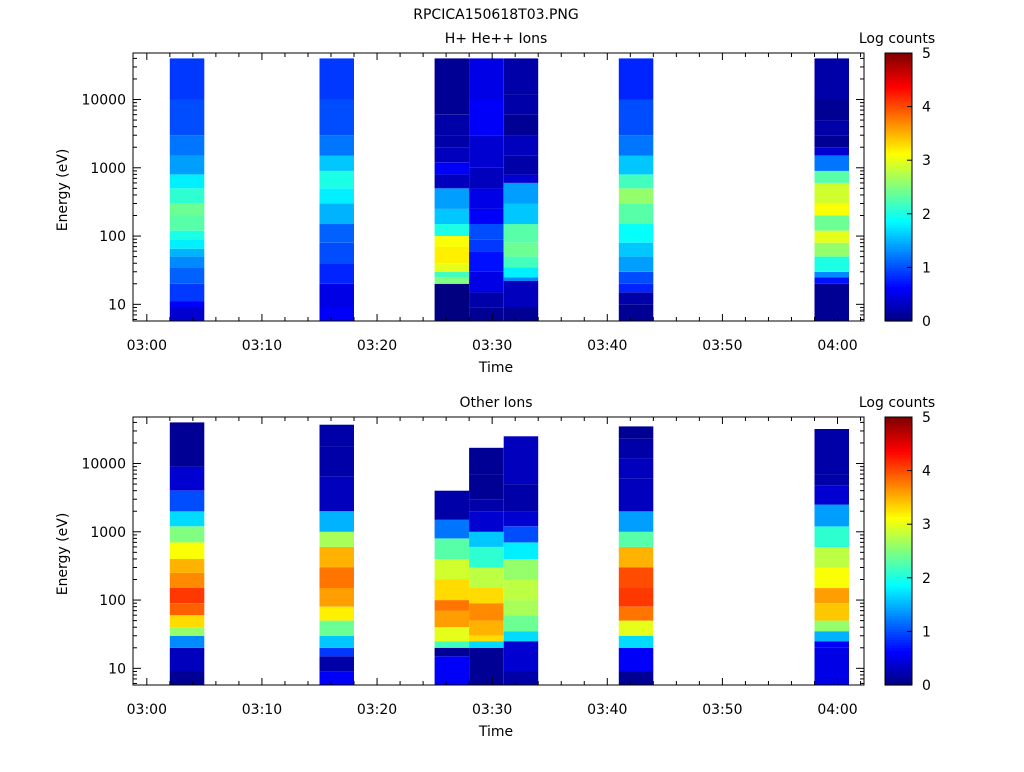 This screenshot has width=1024, height=772. Describe the element at coordinates (495, 368) in the screenshot. I see `x-axis-label: Time` at that location.